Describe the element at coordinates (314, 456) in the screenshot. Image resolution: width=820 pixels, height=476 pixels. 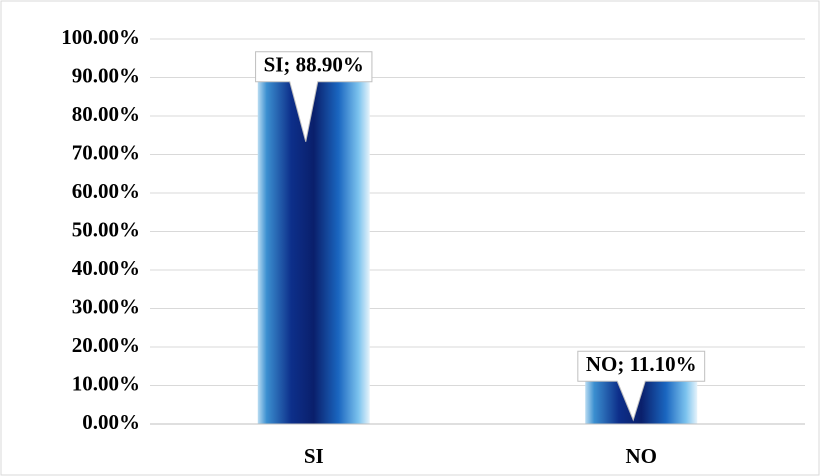
I see `x-tick-label: SI` at that location.